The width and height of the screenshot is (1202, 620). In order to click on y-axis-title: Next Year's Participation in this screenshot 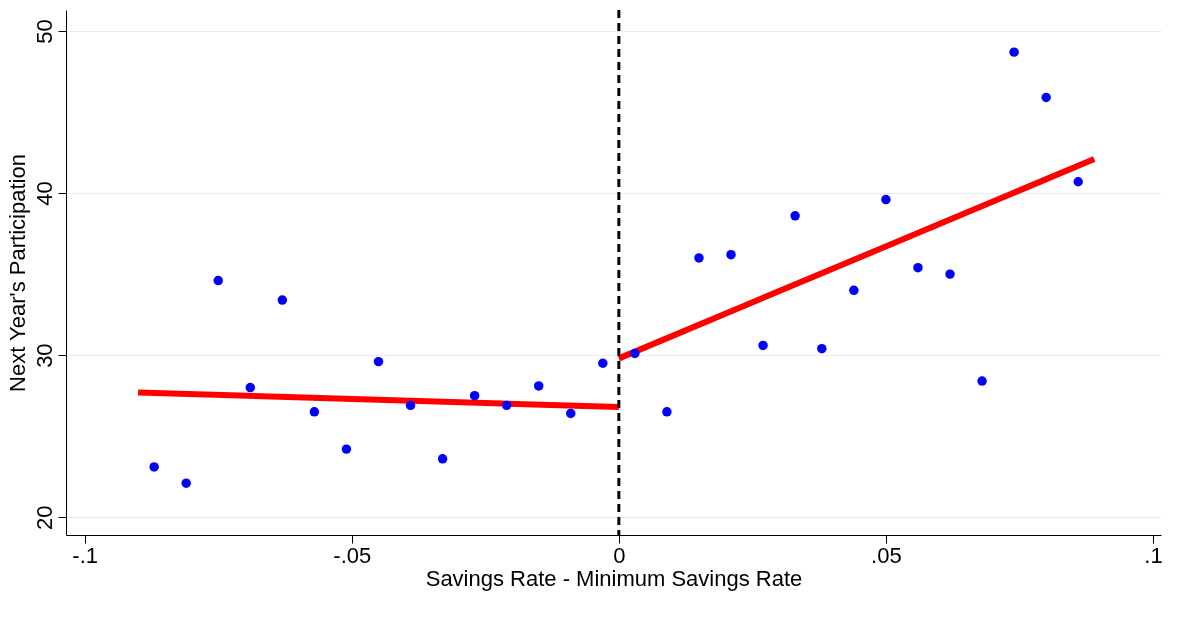, I will do `click(17, 273)`.